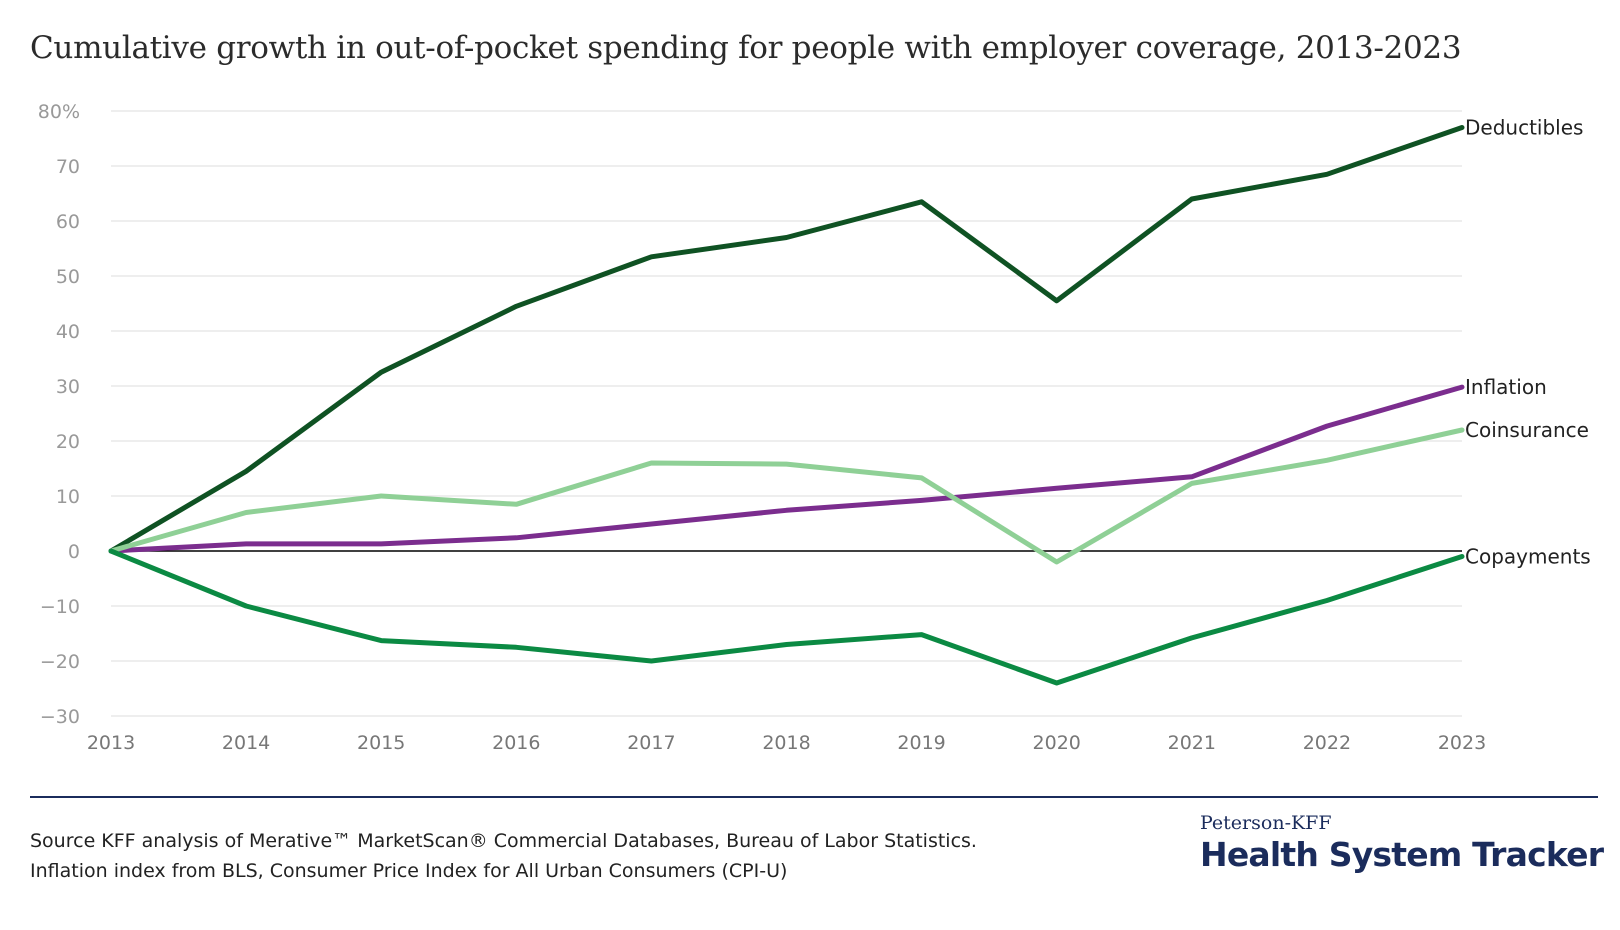 Image resolution: width=1620 pixels, height=930 pixels. I want to click on y-tick-label: −10, so click(60, 607).